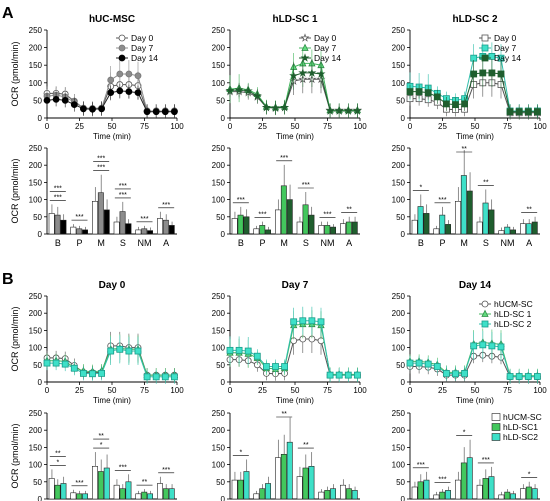 The height and width of the screenshot is (501, 550). What do you see at coordinates (325, 38) in the screenshot?
I see `legend-label: Day 0` at bounding box center [325, 38].